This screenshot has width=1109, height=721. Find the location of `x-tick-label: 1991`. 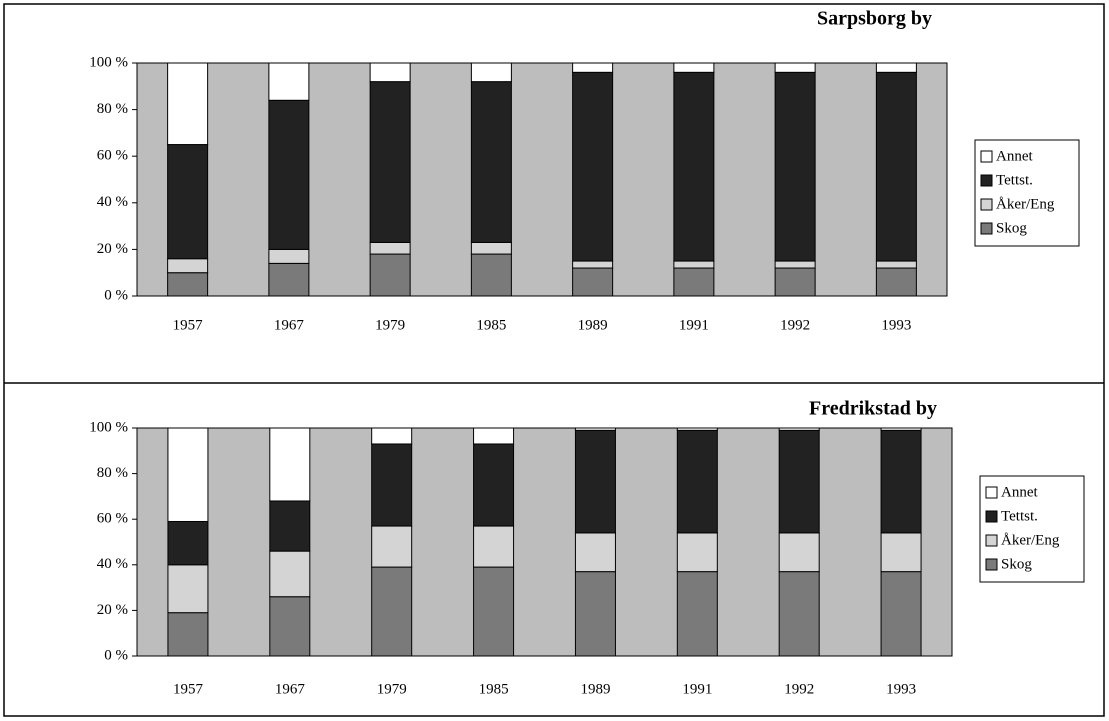

x-tick-label: 1991 is located at coordinates (694, 325).